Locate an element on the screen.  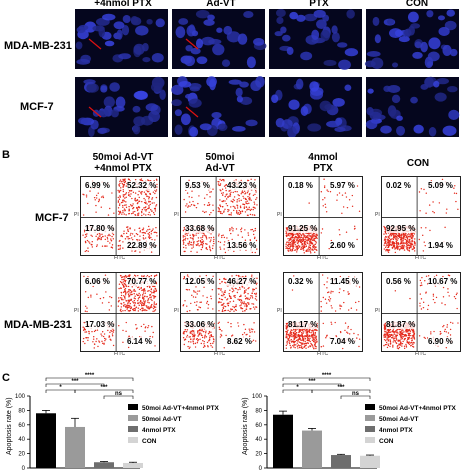
facs-title-line: +4nmol PTX is located at coordinates (123, 168).